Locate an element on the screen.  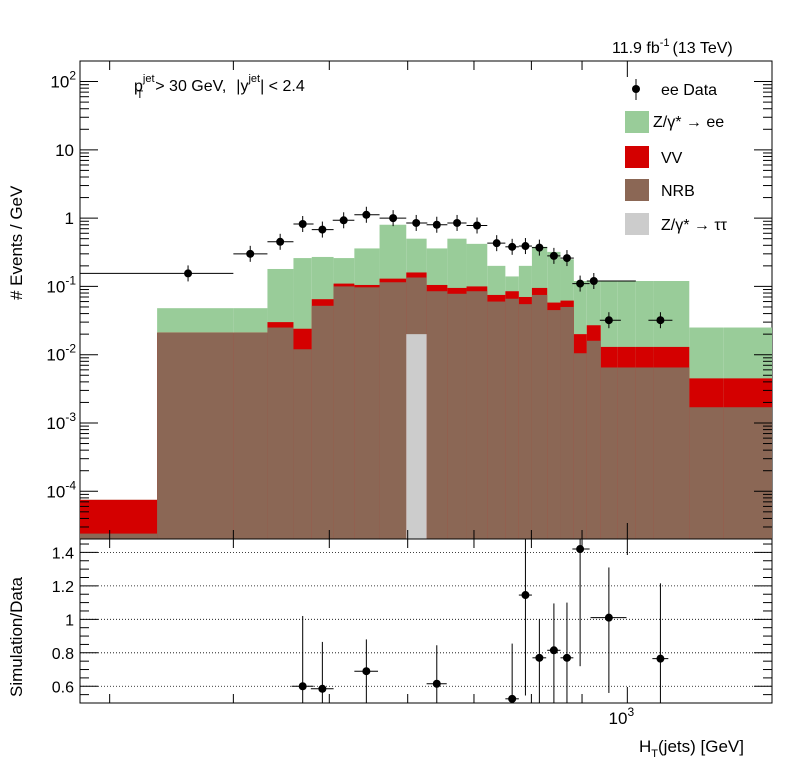
lumi-energy: (13 TeV) is located at coordinates (703, 48).